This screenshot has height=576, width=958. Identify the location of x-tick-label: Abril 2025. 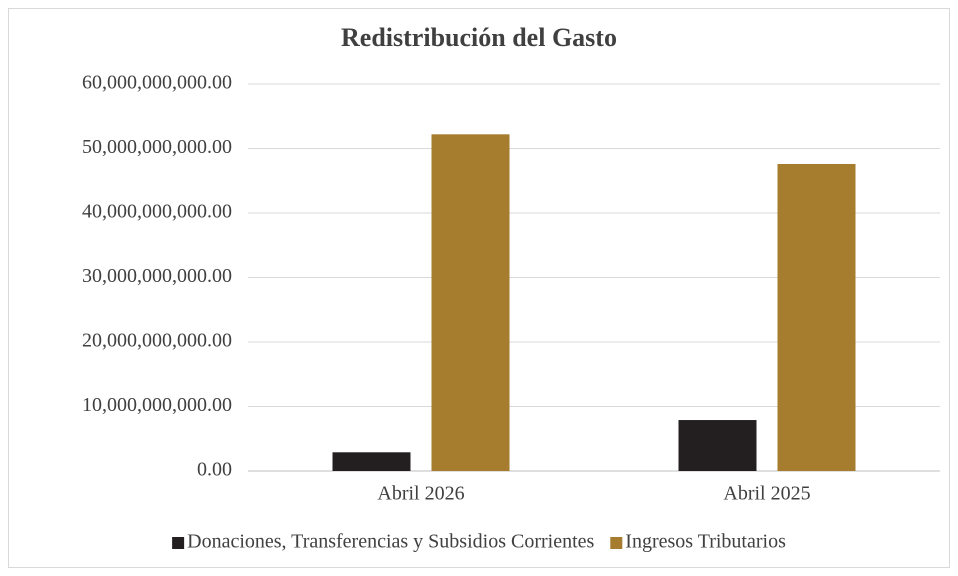
(766, 494).